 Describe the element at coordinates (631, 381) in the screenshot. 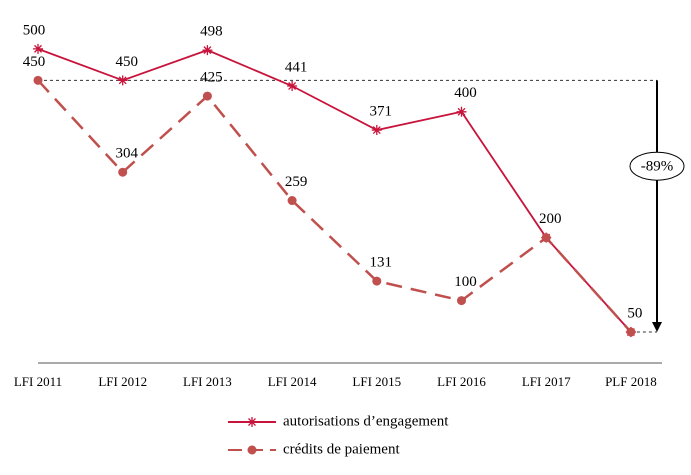

I see `x-tick-label: PLF 2018` at that location.